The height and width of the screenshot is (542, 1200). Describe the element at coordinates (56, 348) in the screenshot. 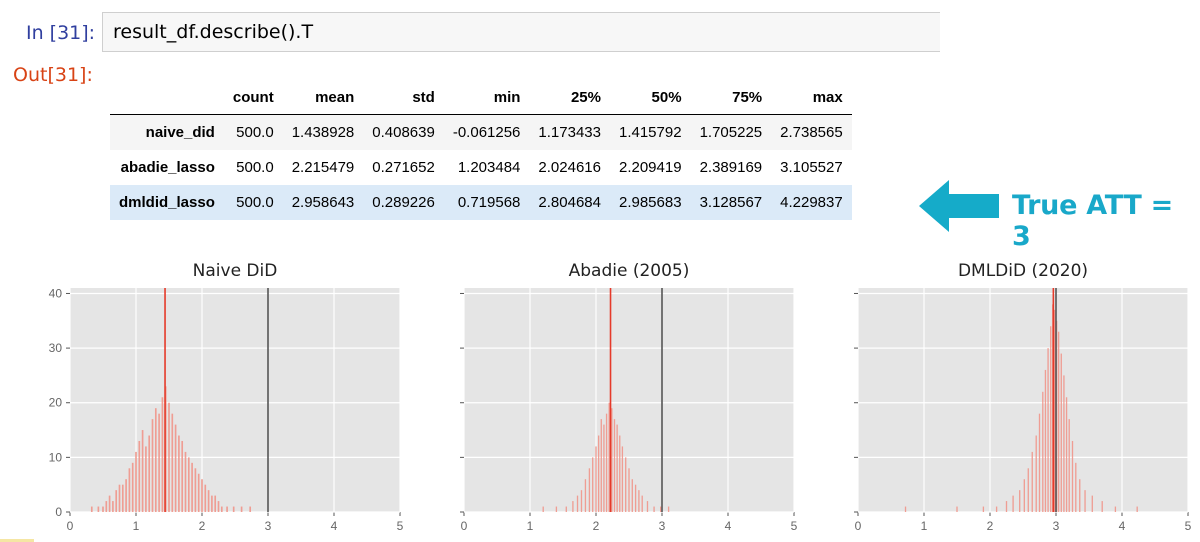

I see `y-tick-label: 30` at that location.